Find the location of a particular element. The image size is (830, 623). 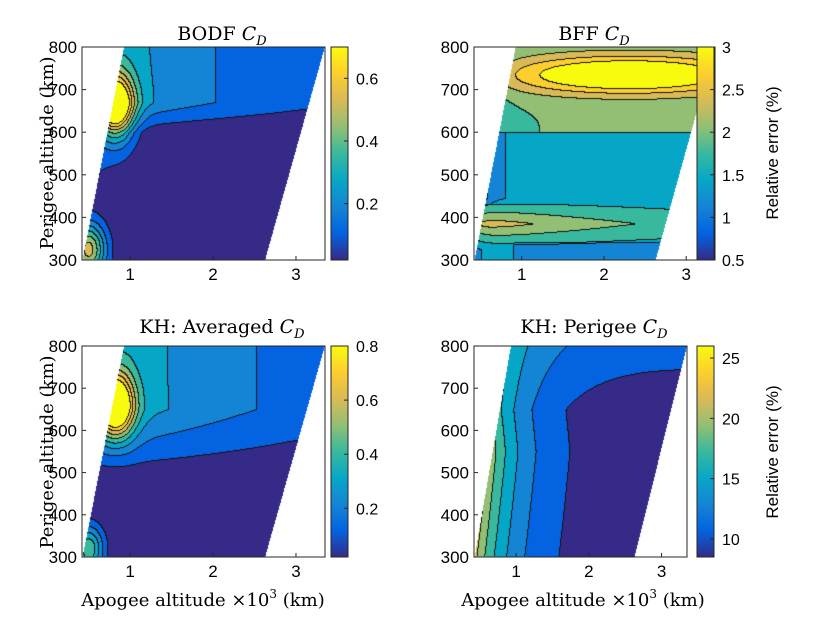

colorbar: 10 15 20 25 is located at coordinates (718, 451).